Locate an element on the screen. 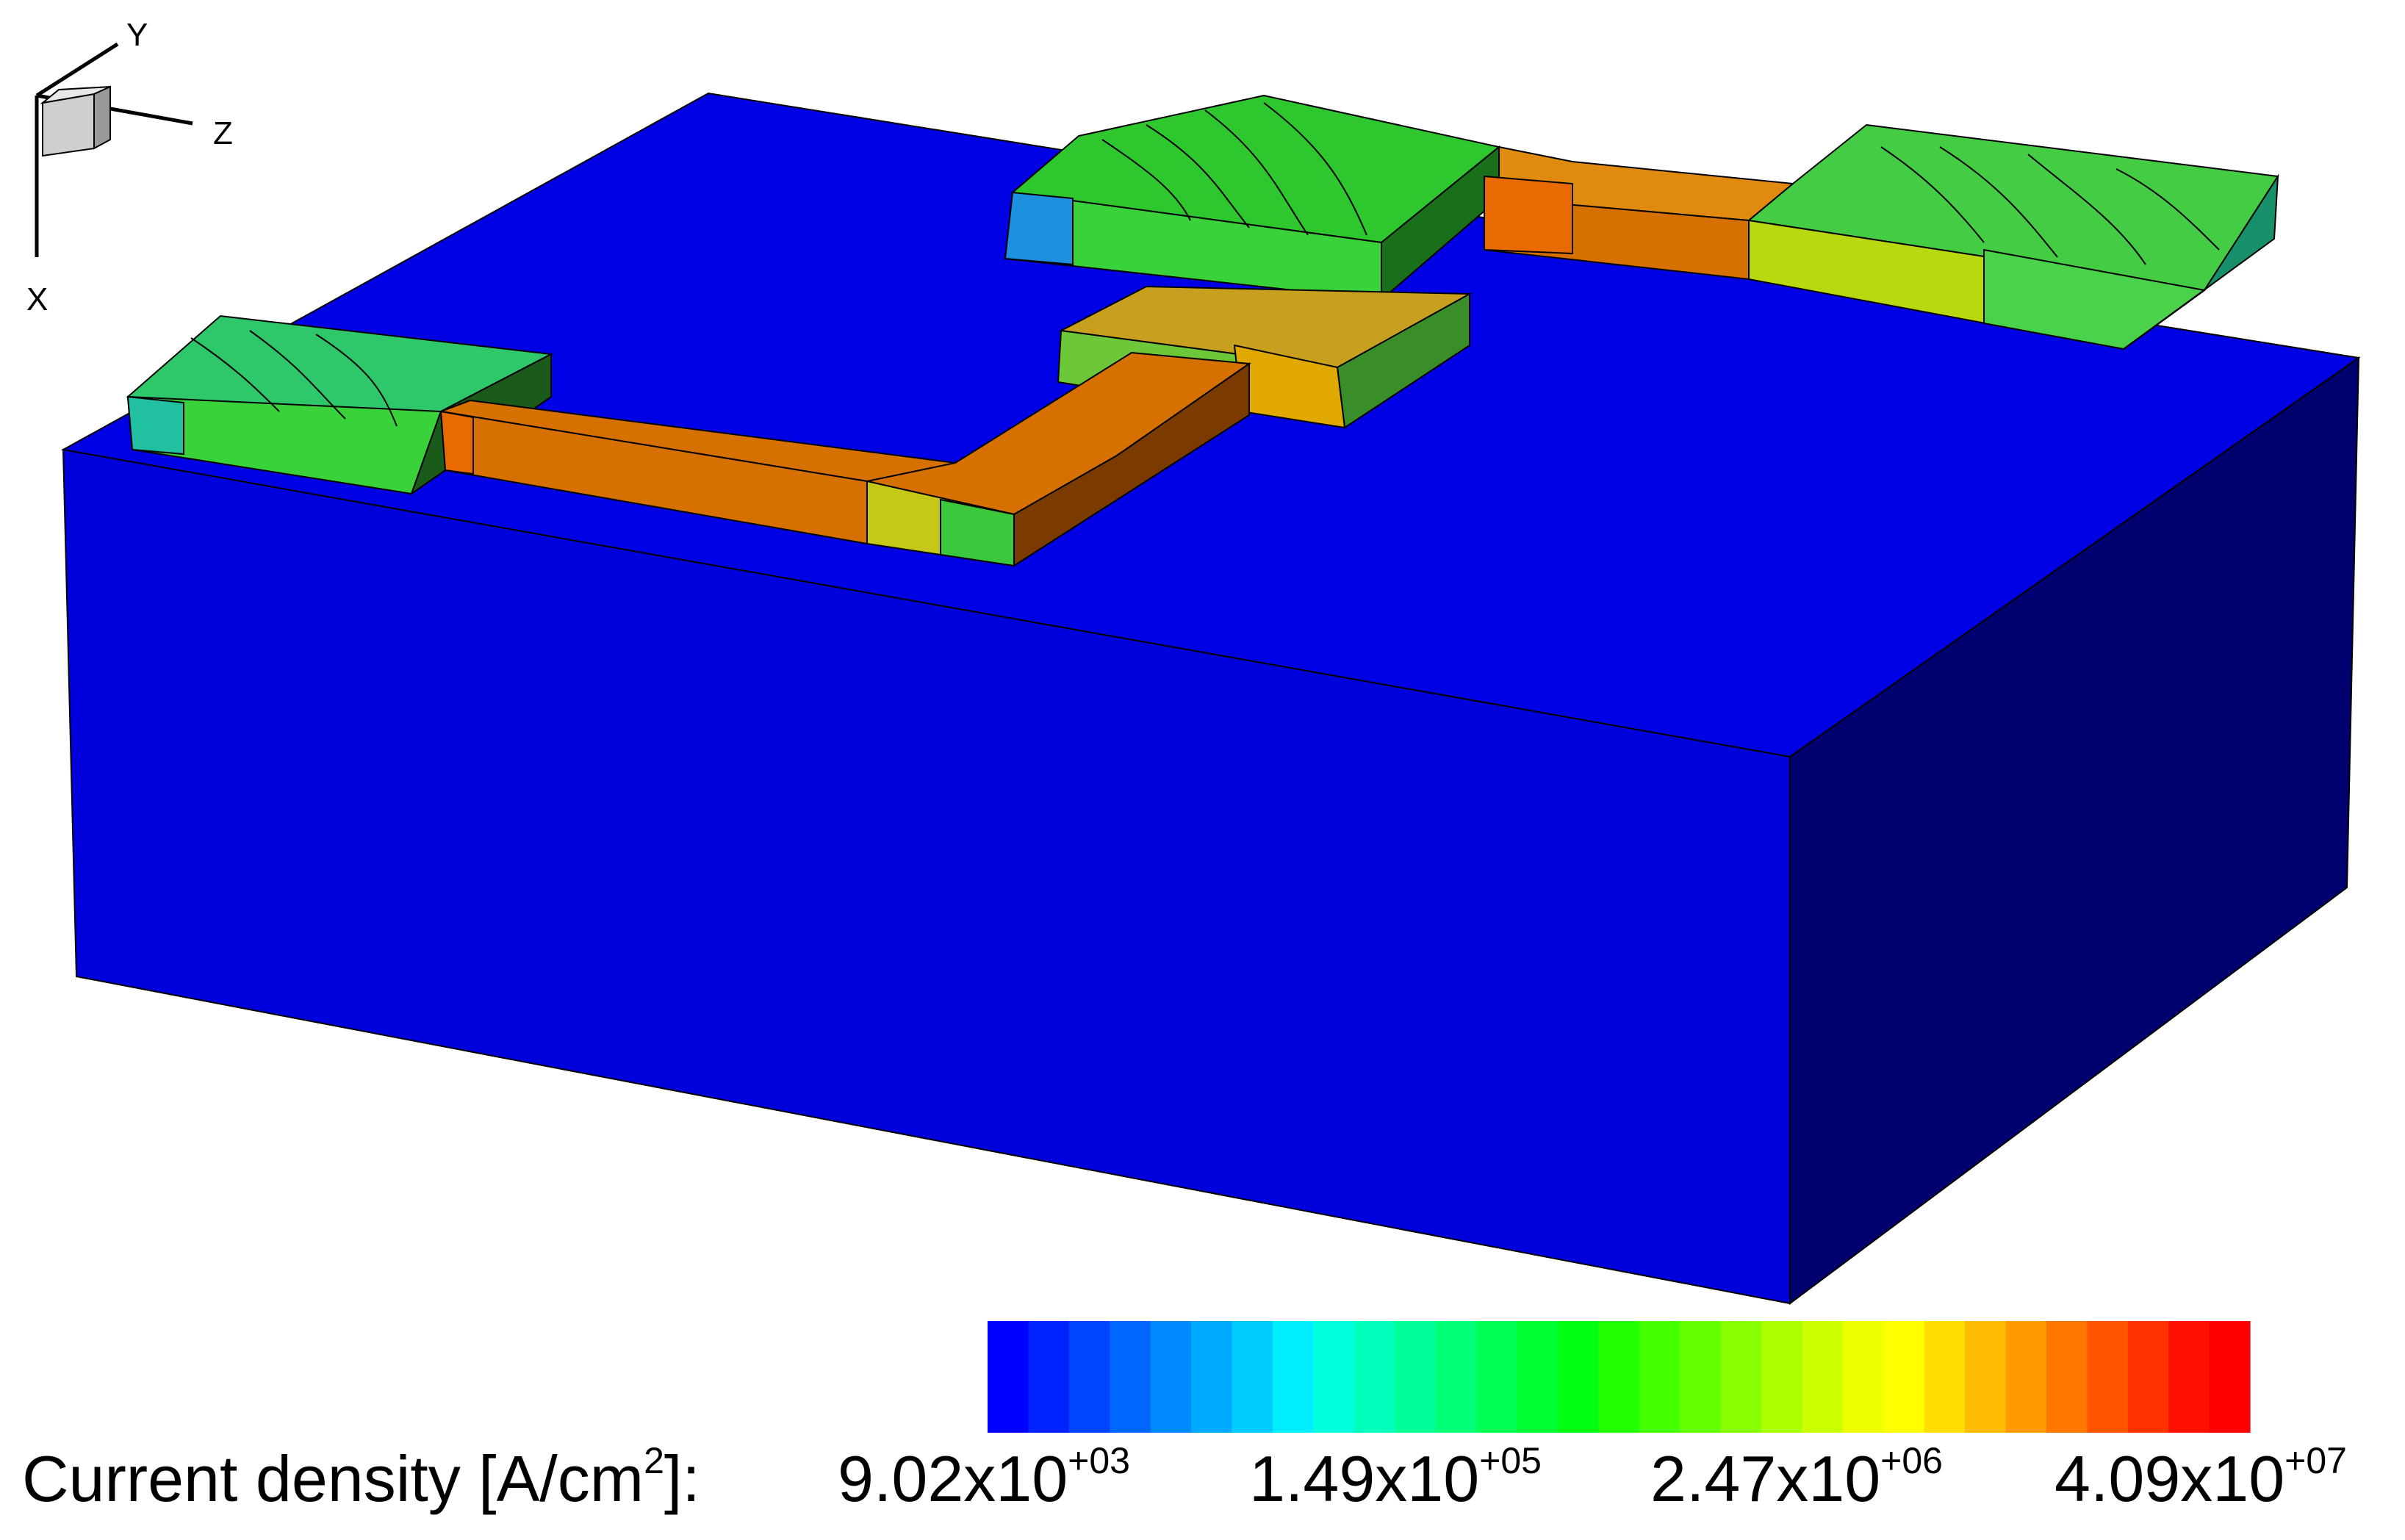 The height and width of the screenshot is (1540, 2405). legend-title: Current density [A/cm2]: is located at coordinates (361, 1477).